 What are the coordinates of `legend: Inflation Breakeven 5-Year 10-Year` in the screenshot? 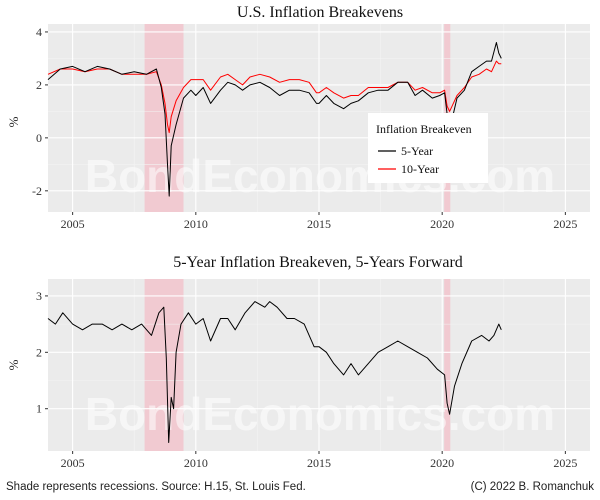 It's located at (428, 148).